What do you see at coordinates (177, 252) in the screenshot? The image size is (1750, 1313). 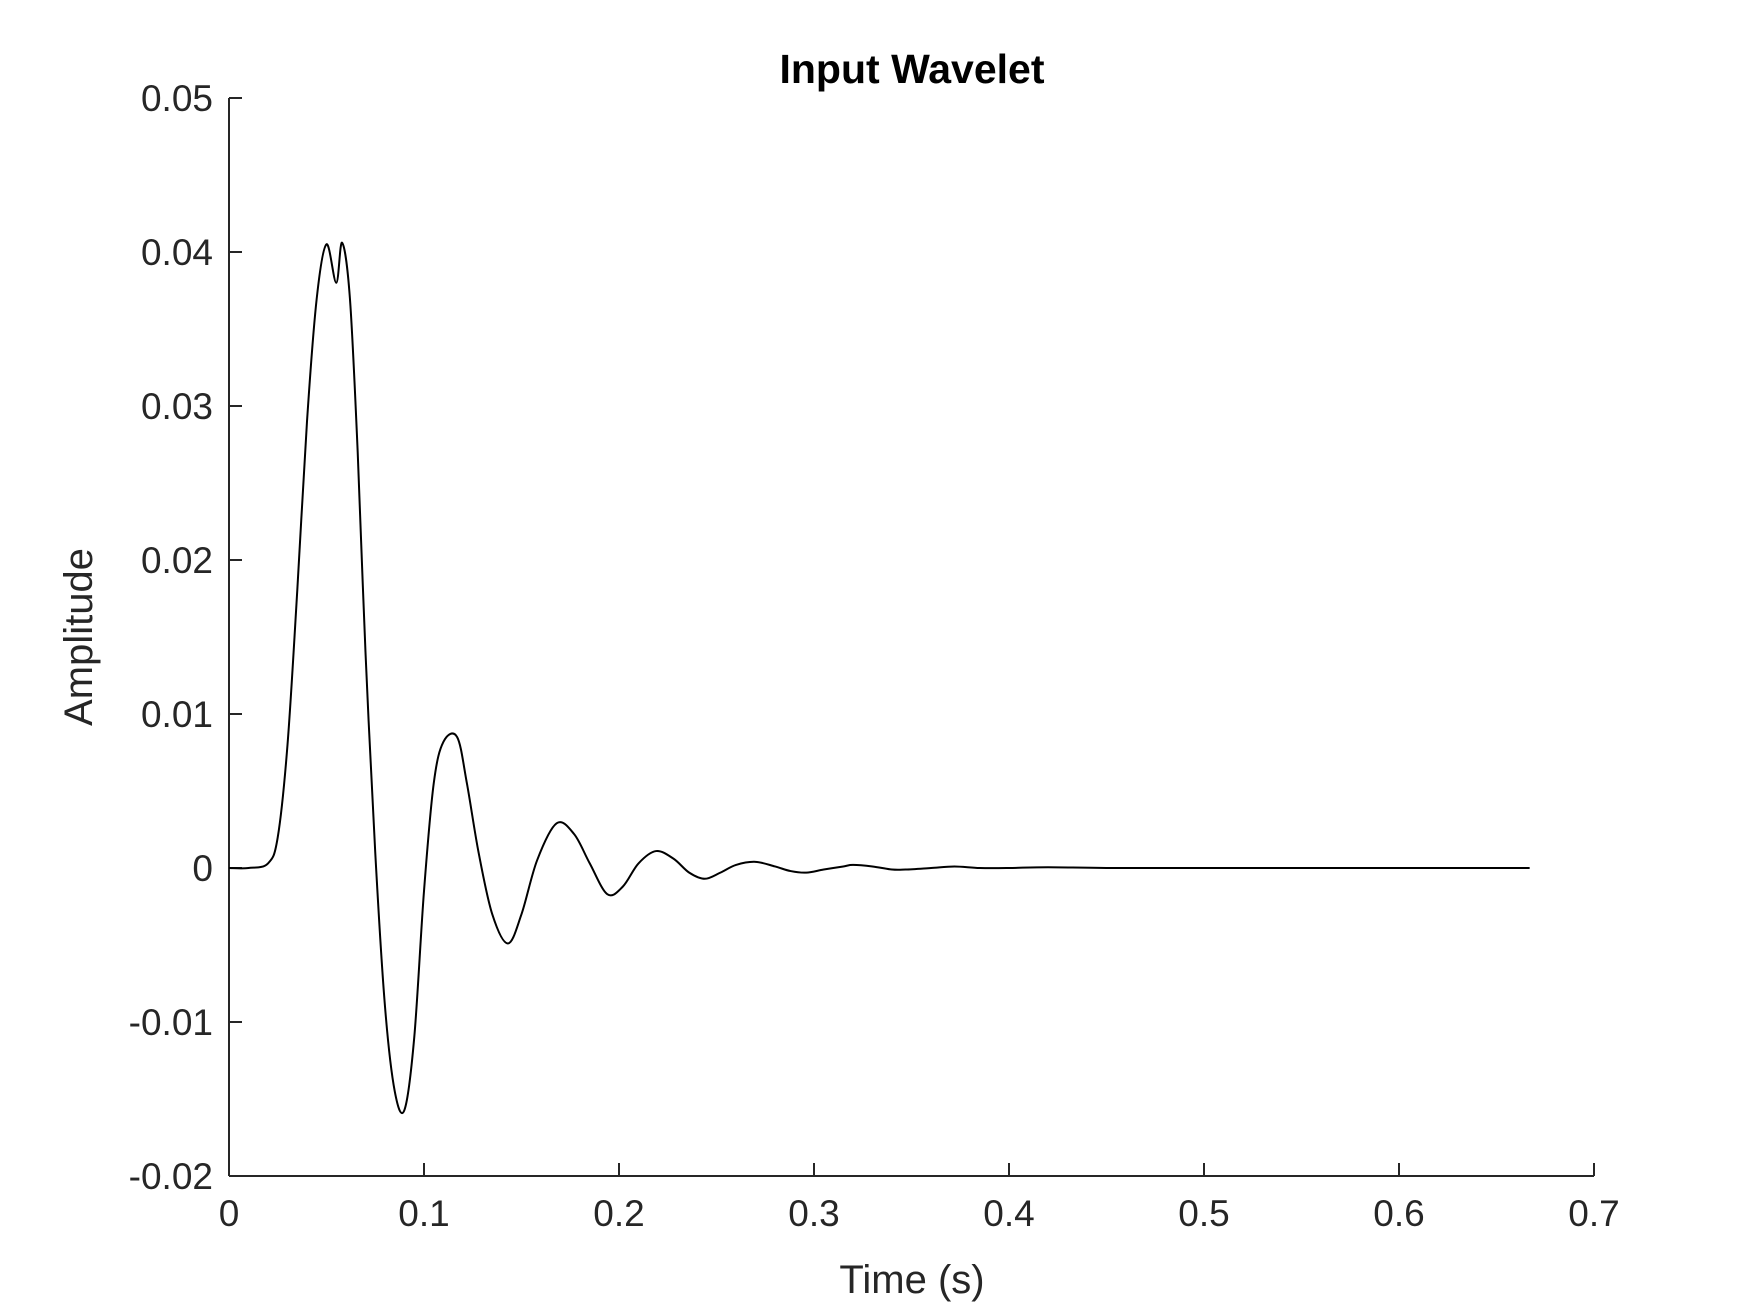 I see `y-tick-label: 0.04` at bounding box center [177, 252].